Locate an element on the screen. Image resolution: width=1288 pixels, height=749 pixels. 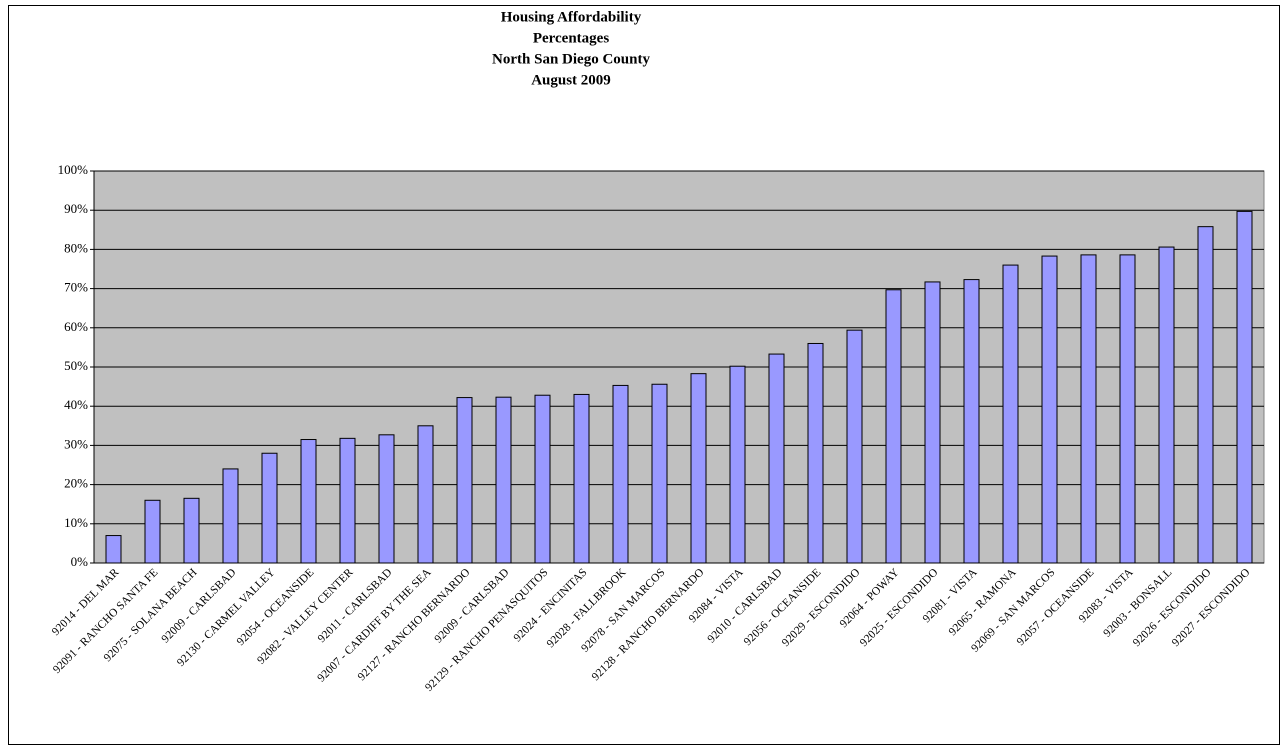
chart-title: Housing Affordability is located at coordinates (571, 17).